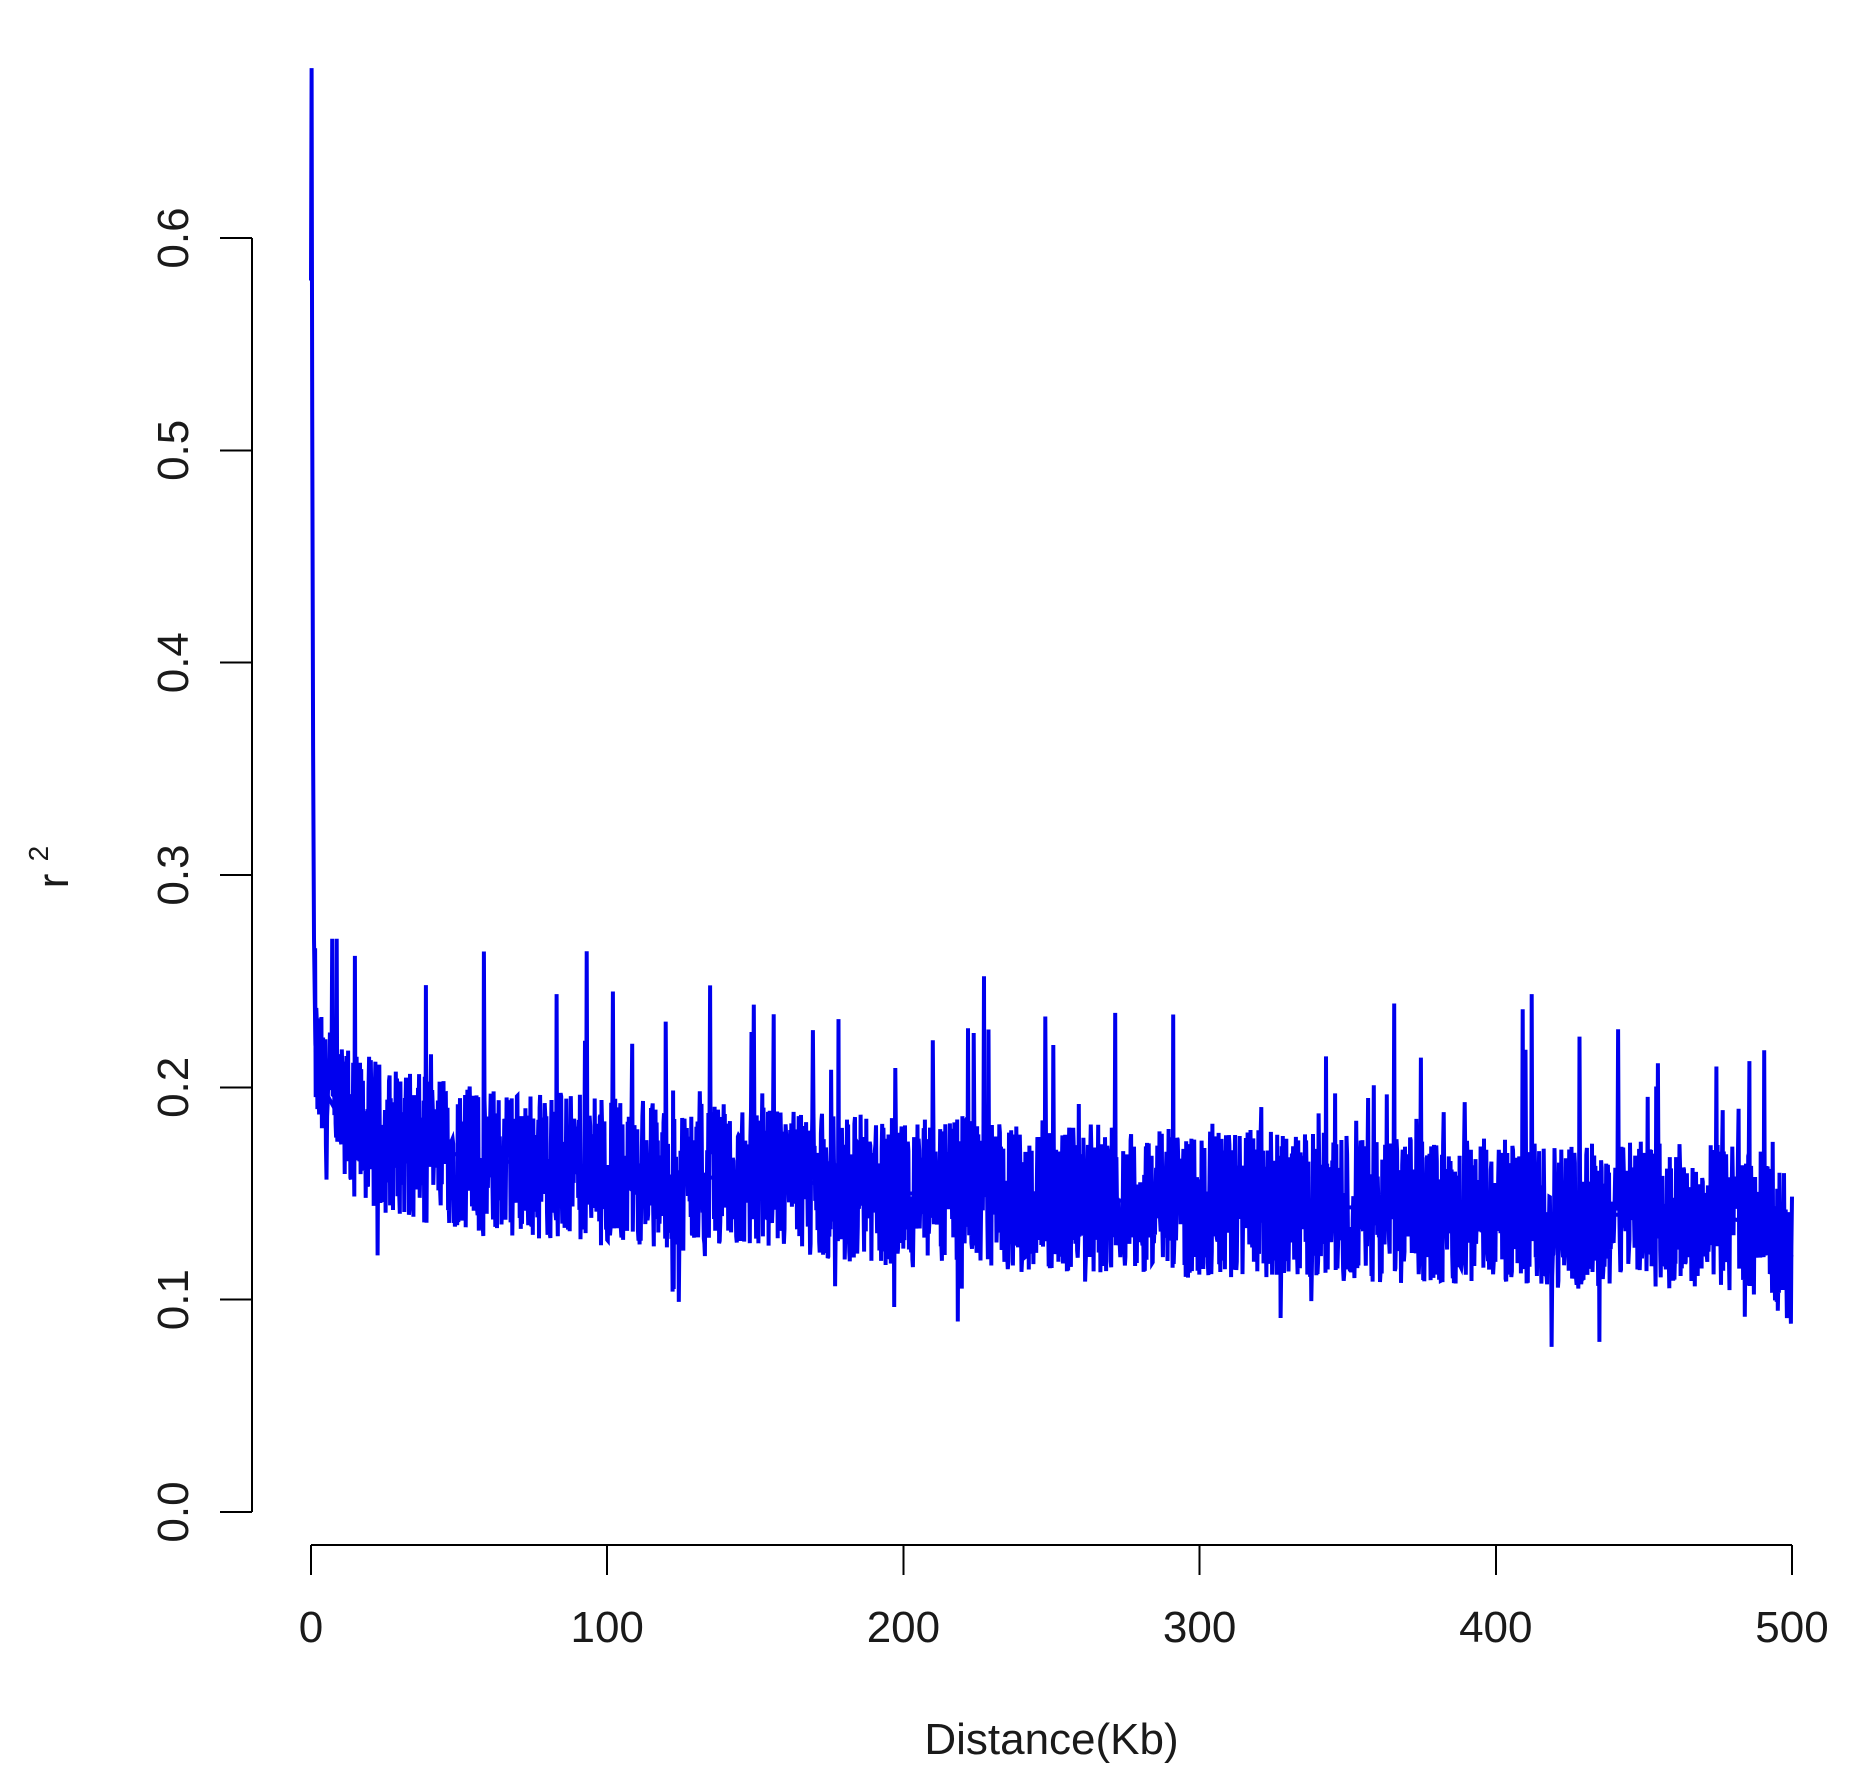  What do you see at coordinates (173, 874) in the screenshot?
I see `y-tick-label: 0.3` at bounding box center [173, 874].